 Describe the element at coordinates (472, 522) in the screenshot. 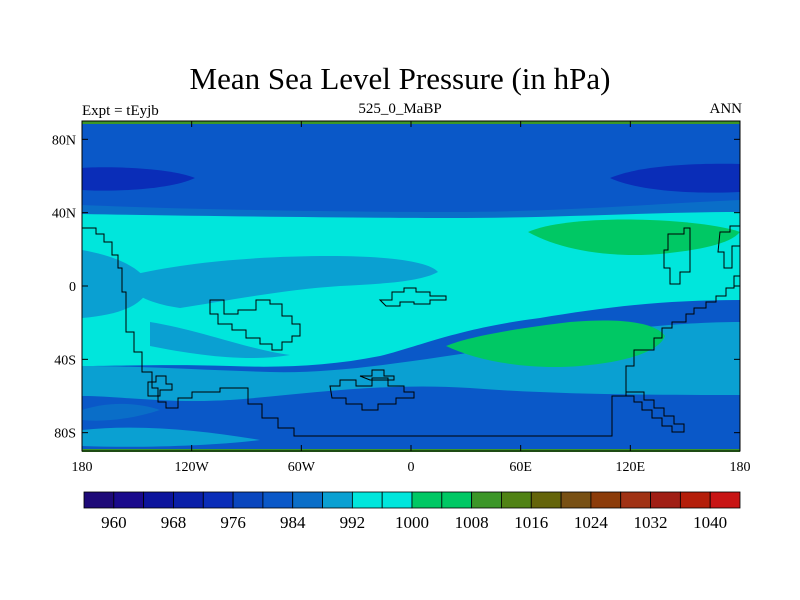

I see `colorbar-label: 1008` at that location.